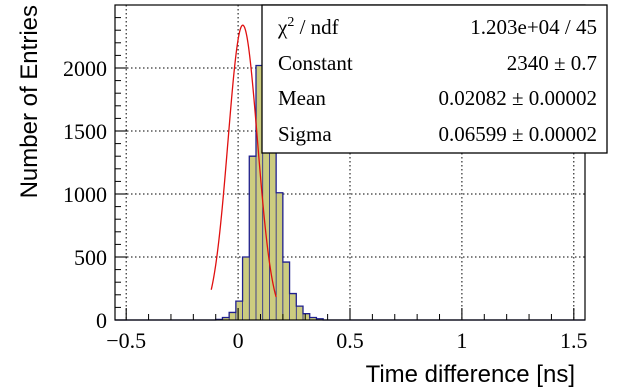  I want to click on y-tick-label: 2000, so click(85, 68).